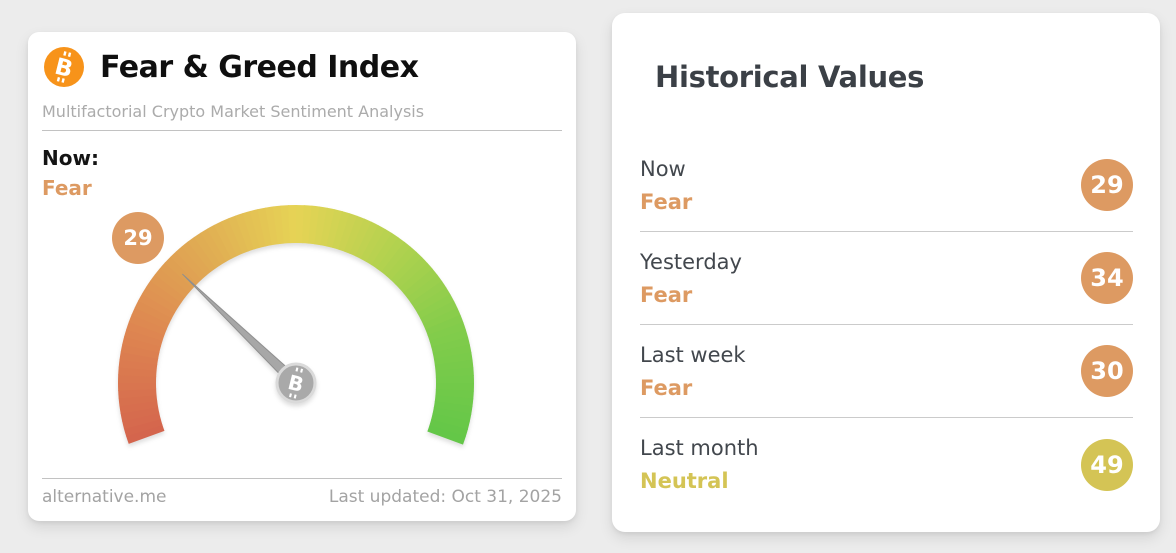  I want to click on value-circle: 34, so click(1107, 278).